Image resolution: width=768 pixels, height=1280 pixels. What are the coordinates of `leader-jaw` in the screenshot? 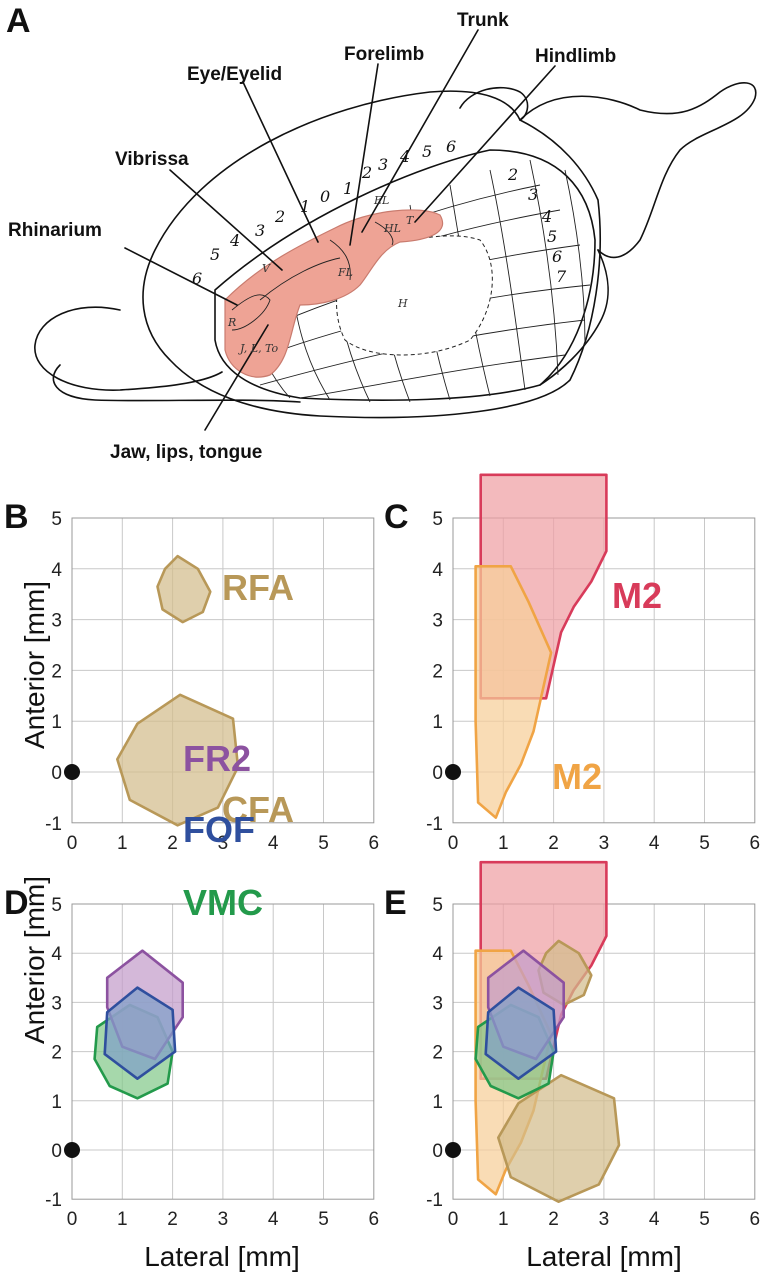 It's located at (236, 377).